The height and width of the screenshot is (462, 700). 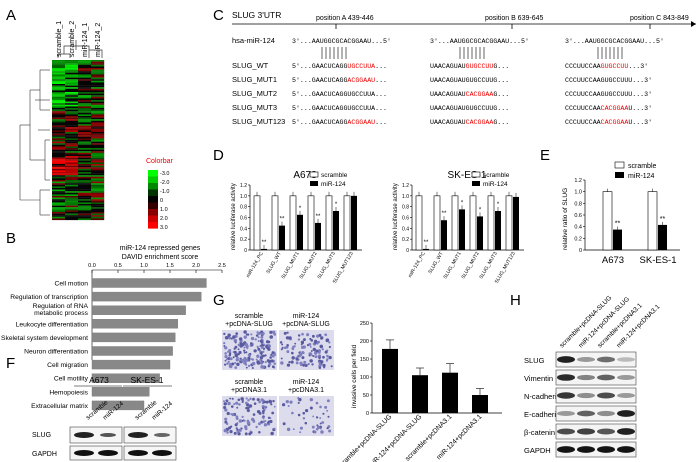 What do you see at coordinates (565, 219) in the screenshot?
I see `y-axis-label: relative ratio of SLUG` at bounding box center [565, 219].